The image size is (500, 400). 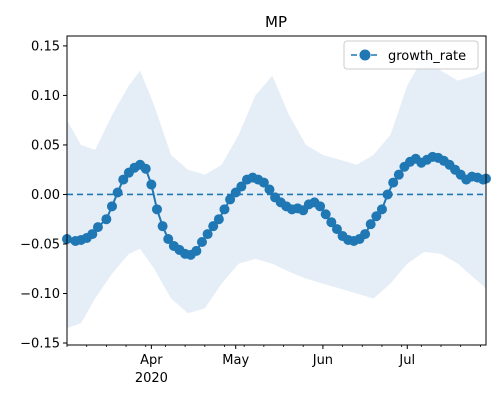 I want to click on legend-box, so click(x=411, y=55).